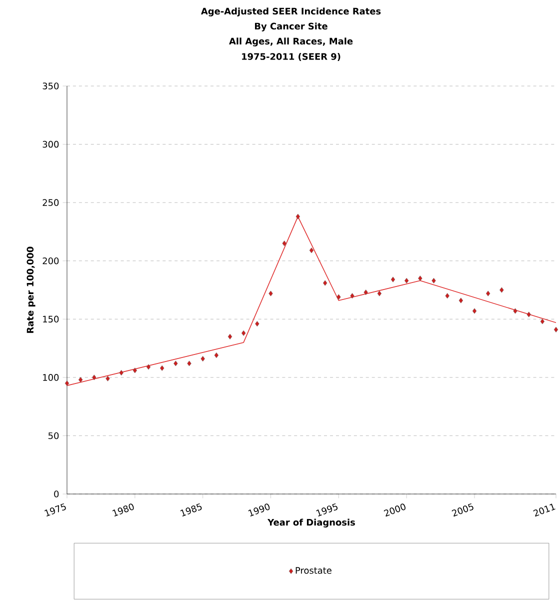 The width and height of the screenshot is (560, 605). I want to click on y-tick-label: 300, so click(50, 144).